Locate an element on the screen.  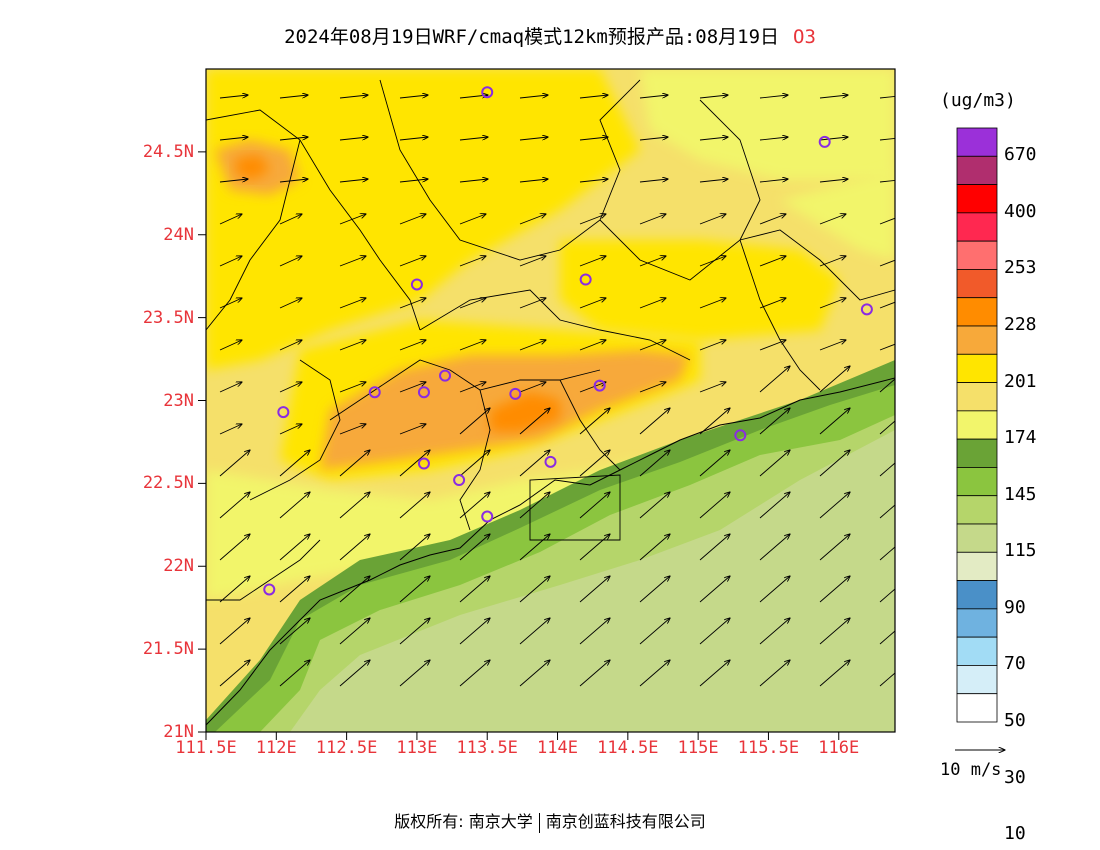
colorbar-label: 115 is located at coordinates (1020, 551).